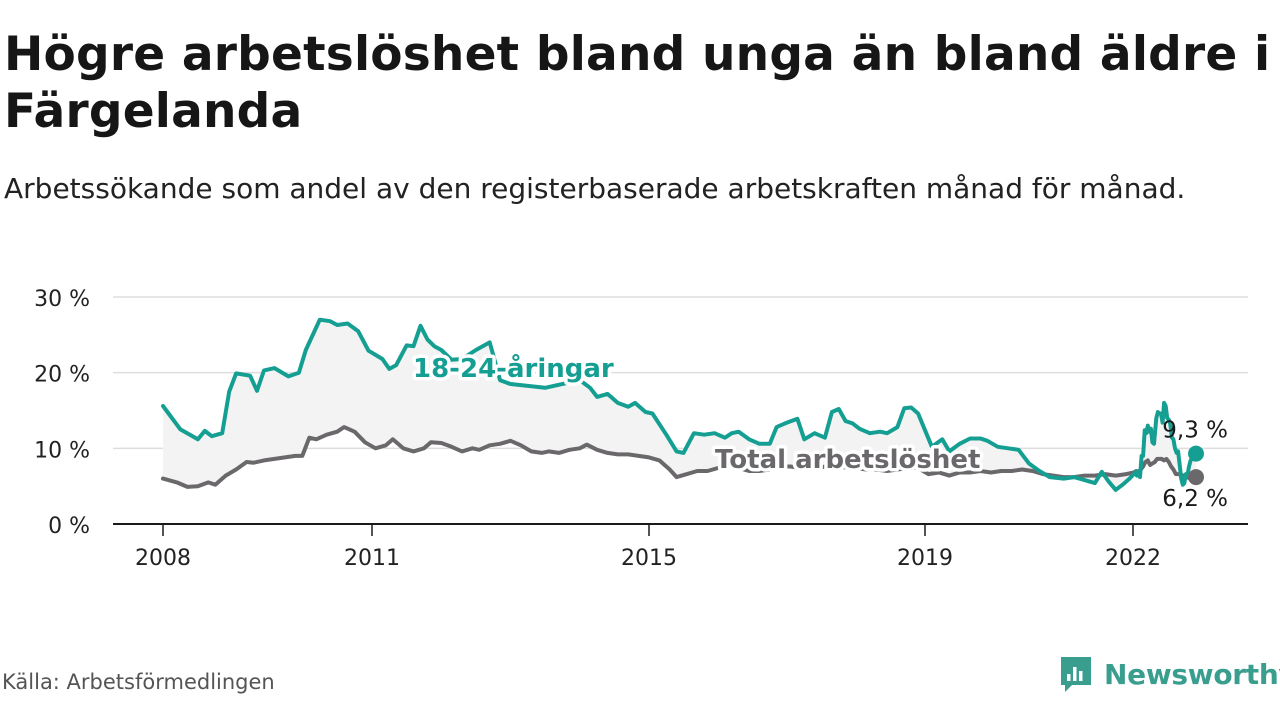 This screenshot has width=1280, height=720. Describe the element at coordinates (1192, 674) in the screenshot. I see `brand-name: Newsworthy` at that location.